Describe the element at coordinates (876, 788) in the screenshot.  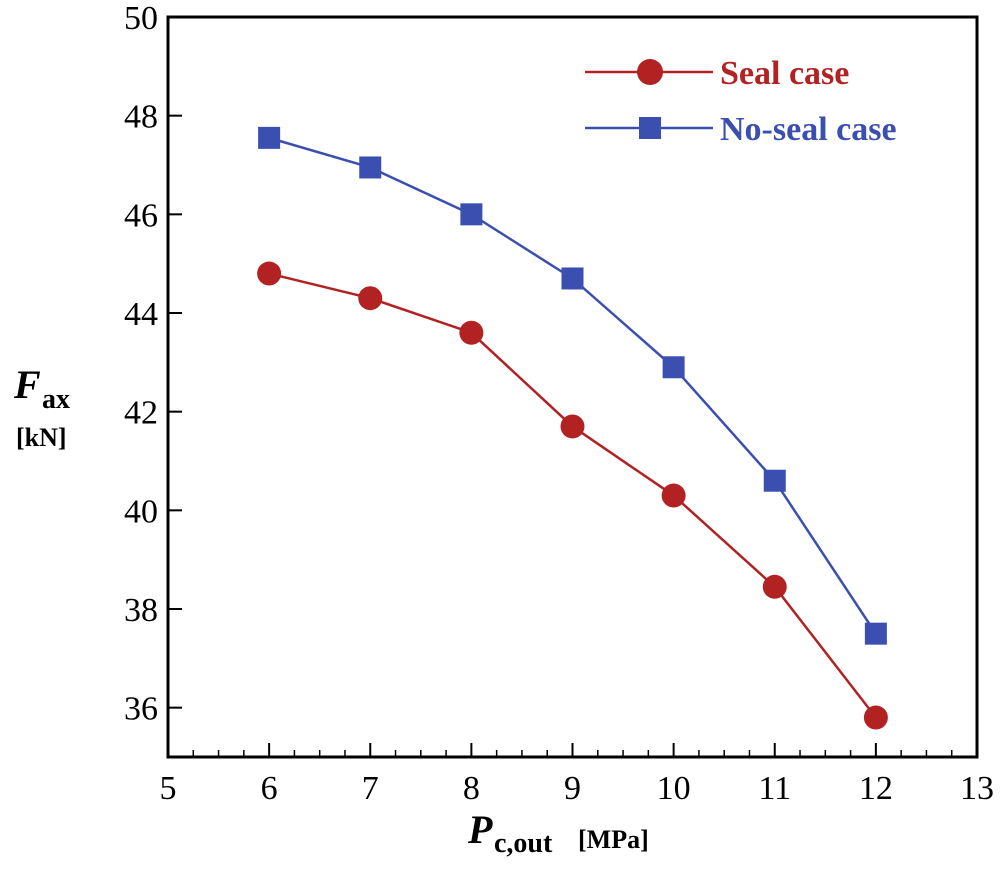
I see `x-tick-label: 12` at that location.